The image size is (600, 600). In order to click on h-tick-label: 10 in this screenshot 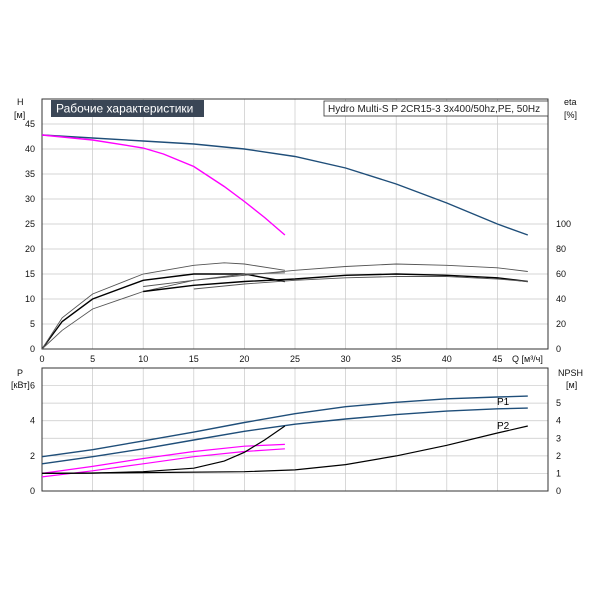, I will do `click(30, 299)`.